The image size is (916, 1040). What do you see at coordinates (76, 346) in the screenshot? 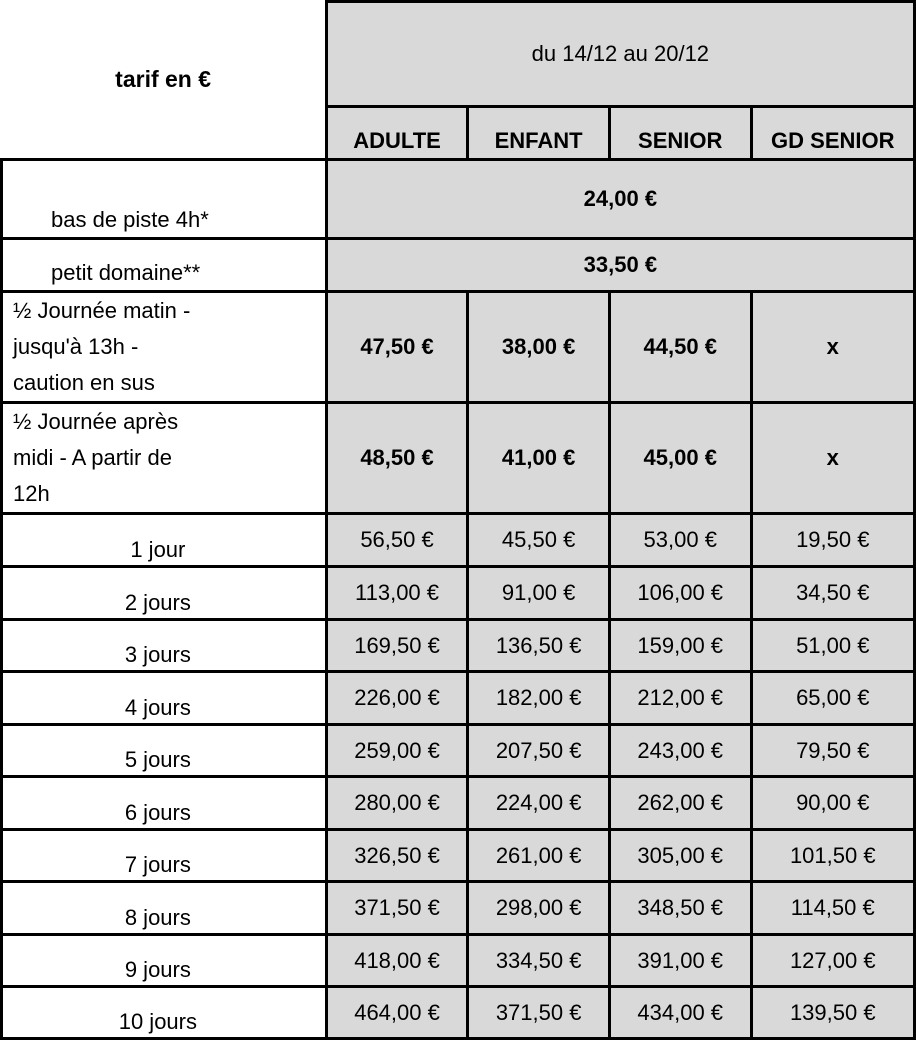
I see `row-label-line: jusqu'à 13h -` at bounding box center [76, 346].